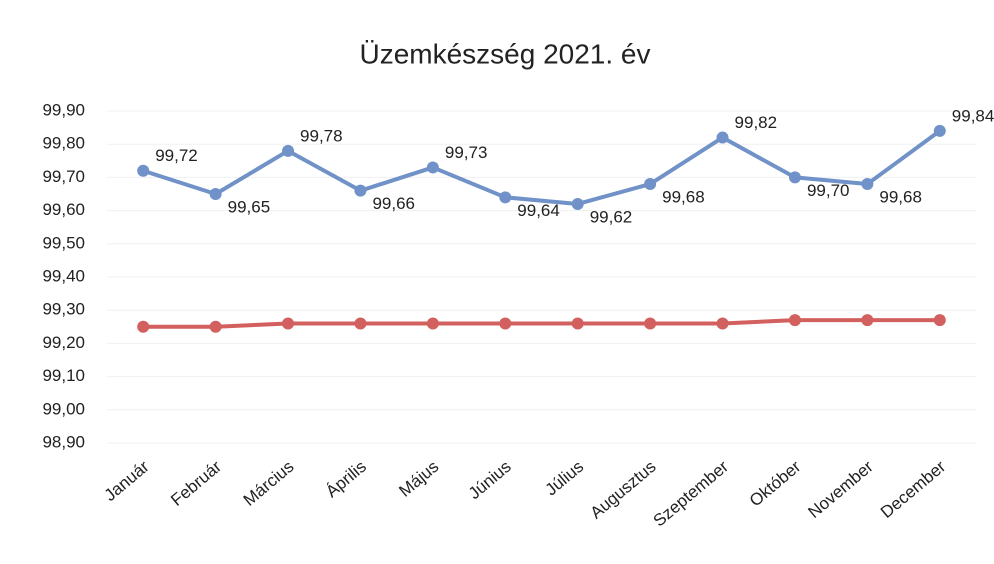 This screenshot has height=564, width=994. Describe the element at coordinates (538, 210) in the screenshot. I see `data-label: 99,64` at that location.